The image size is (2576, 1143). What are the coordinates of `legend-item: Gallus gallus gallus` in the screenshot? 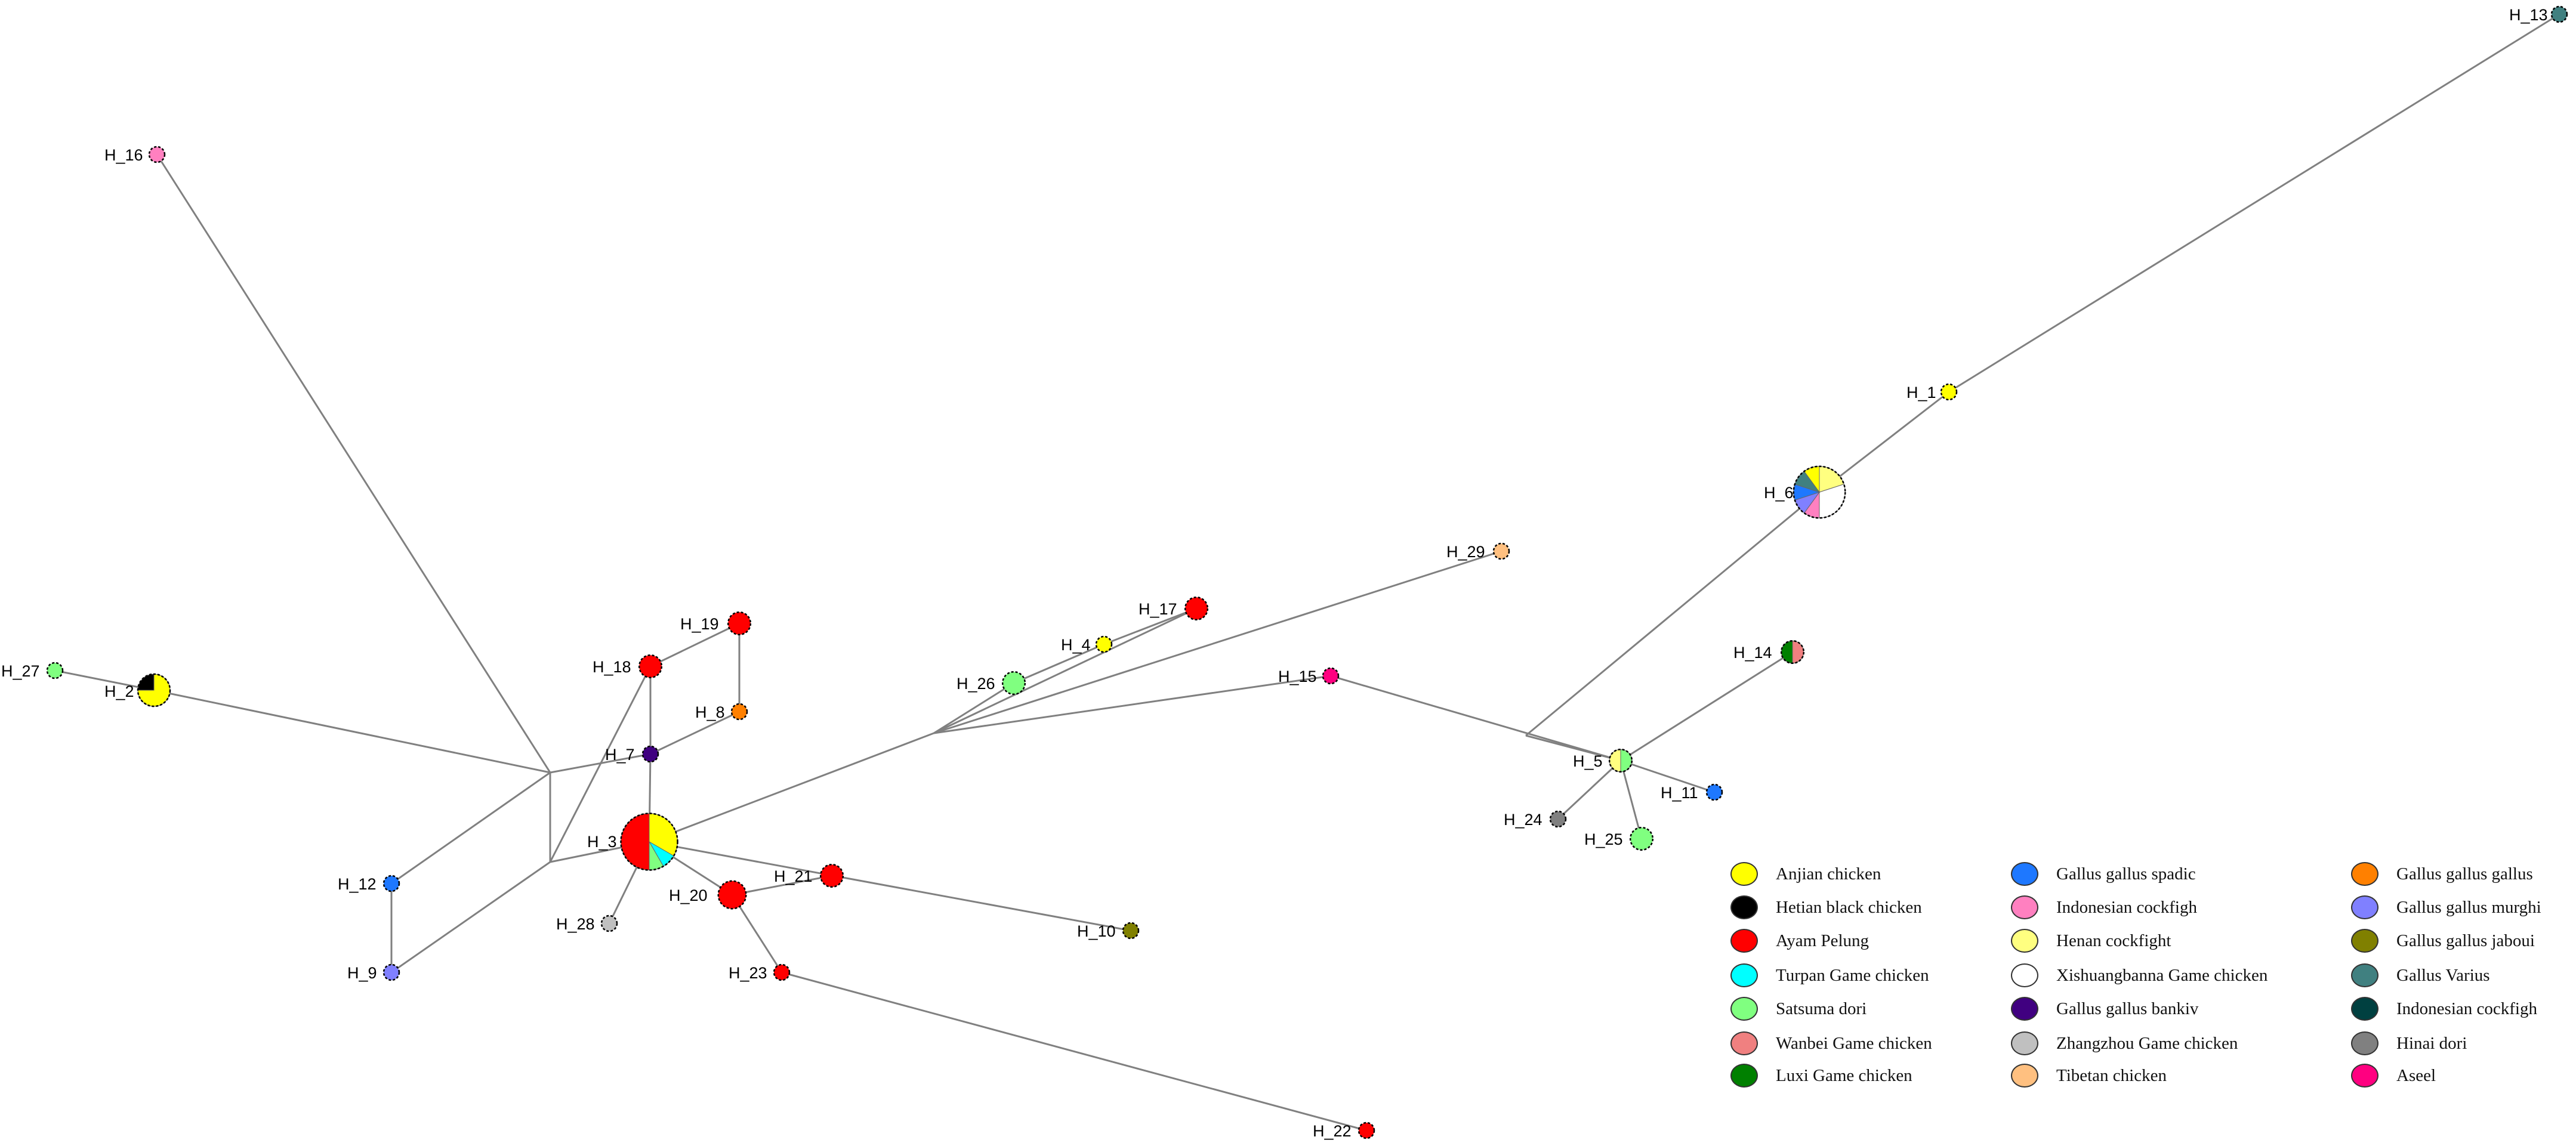 It's located at (2442, 874).